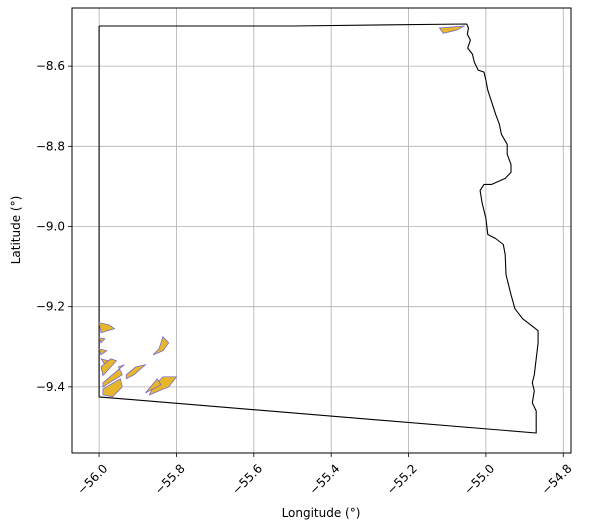 The image size is (589, 530). I want to click on y-tick-label: −9.4, so click(50, 387).